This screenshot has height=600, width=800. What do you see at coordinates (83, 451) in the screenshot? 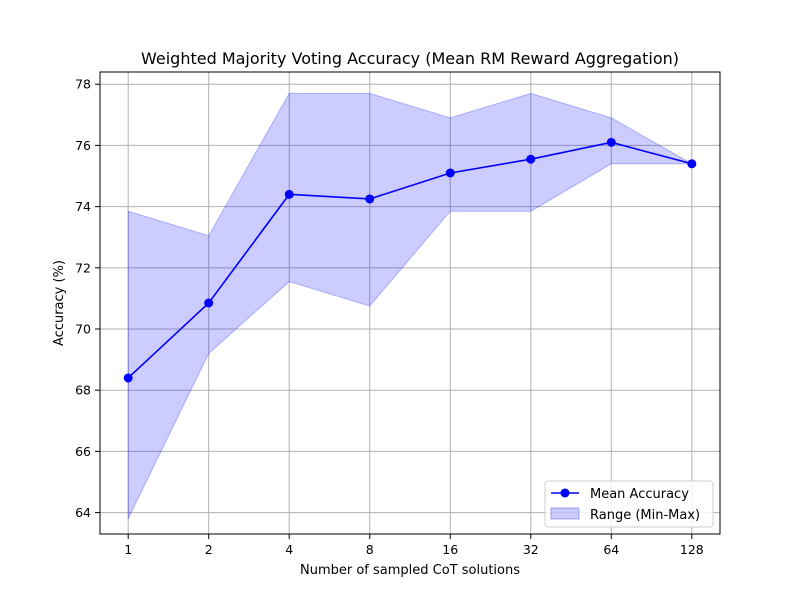
I see `y-tick-label: 66` at bounding box center [83, 451].